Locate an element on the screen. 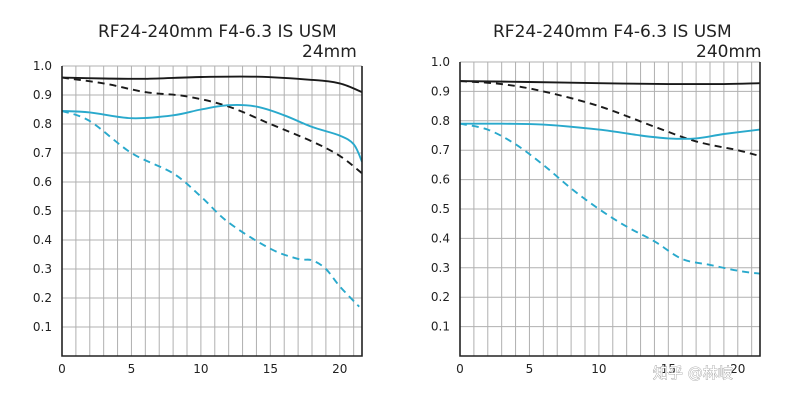  series-line-blue-dashed is located at coordinates (610, 198).